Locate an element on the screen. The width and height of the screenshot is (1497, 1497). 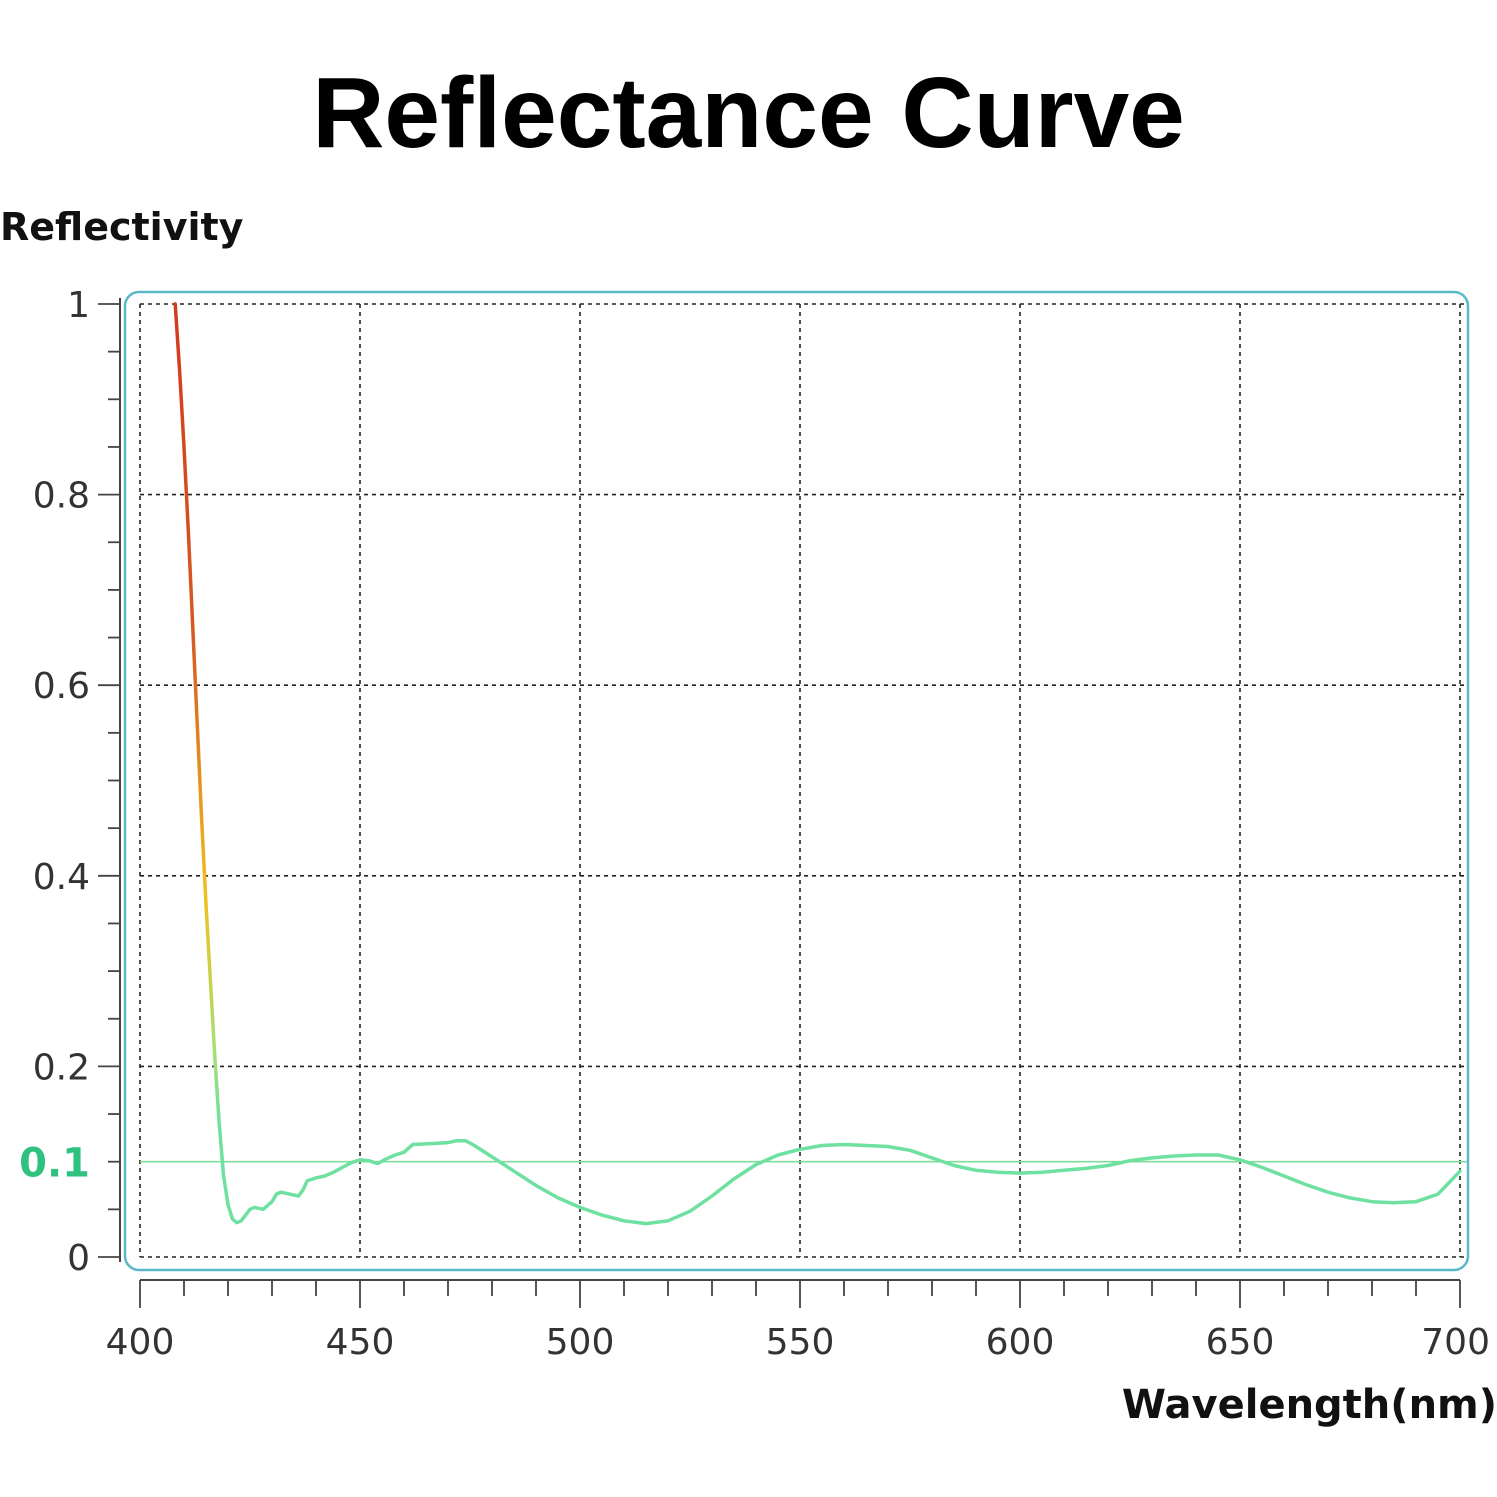
y-tick-label: 0.8 is located at coordinates (61, 496).